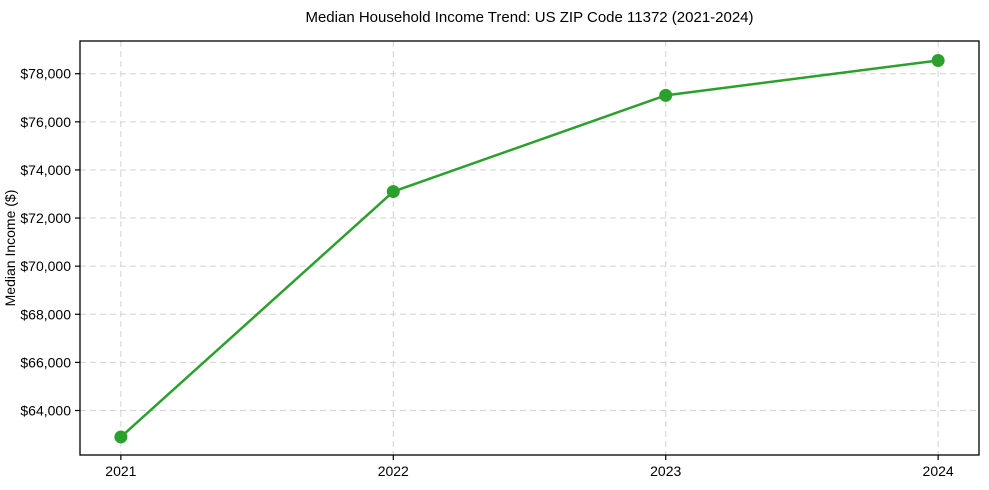 The width and height of the screenshot is (989, 490). What do you see at coordinates (10, 248) in the screenshot?
I see `y-axis-label: Median Income ($)` at bounding box center [10, 248].